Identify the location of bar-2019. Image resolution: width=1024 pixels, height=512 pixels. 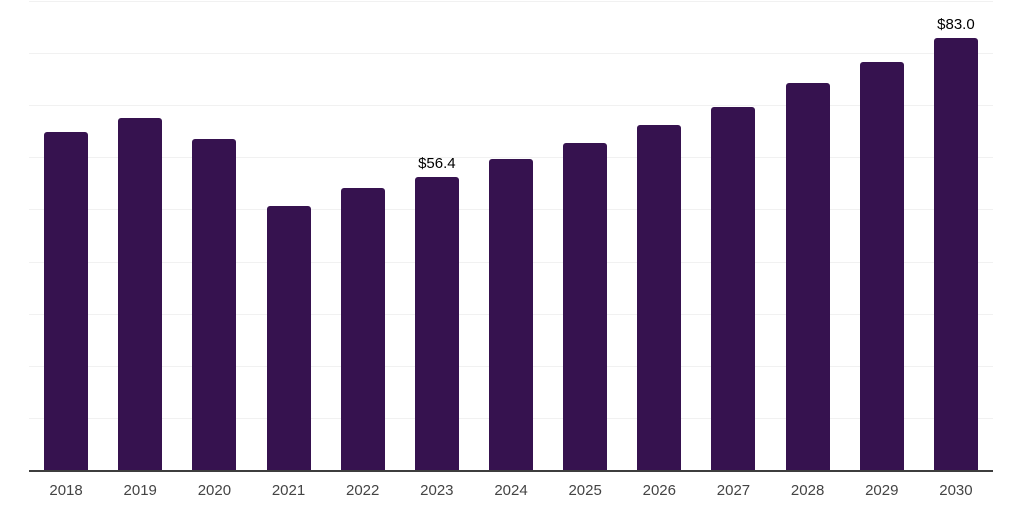
(140, 294).